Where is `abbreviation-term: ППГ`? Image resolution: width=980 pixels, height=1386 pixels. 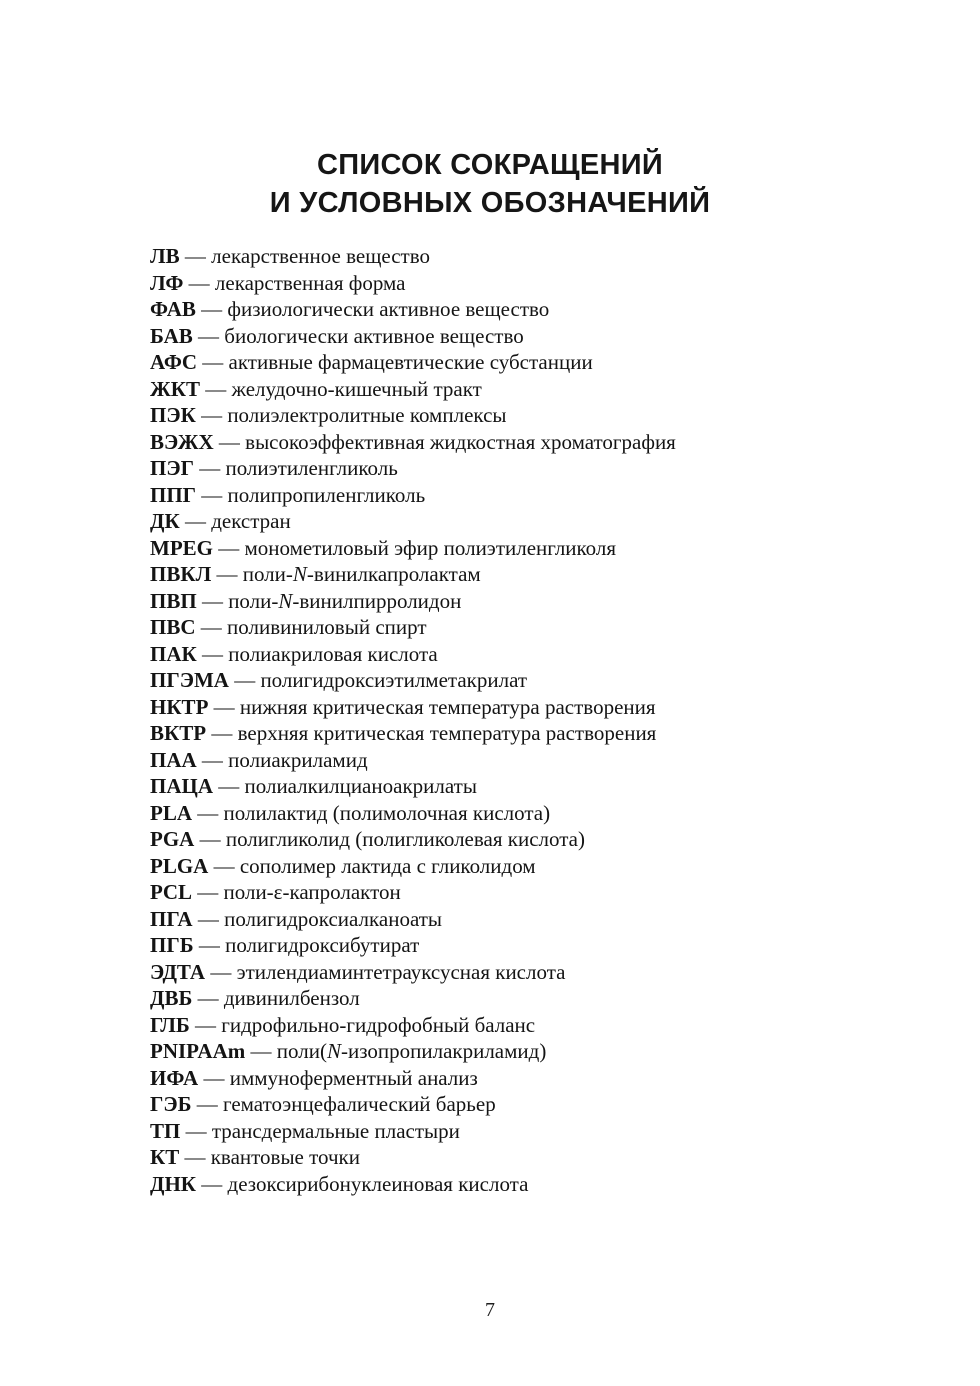
abbreviation-term: ППГ is located at coordinates (173, 494).